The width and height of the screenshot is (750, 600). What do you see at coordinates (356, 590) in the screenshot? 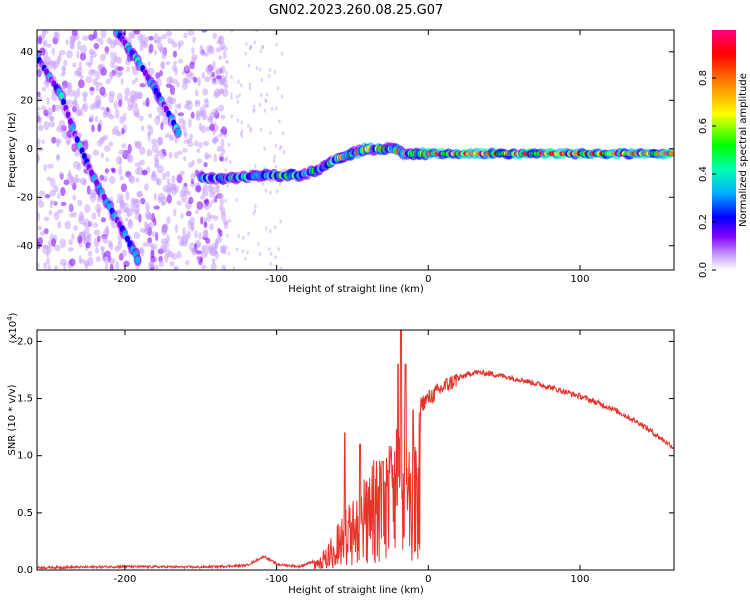
I see `snr-x-label: Height of straight line (km)` at bounding box center [356, 590].